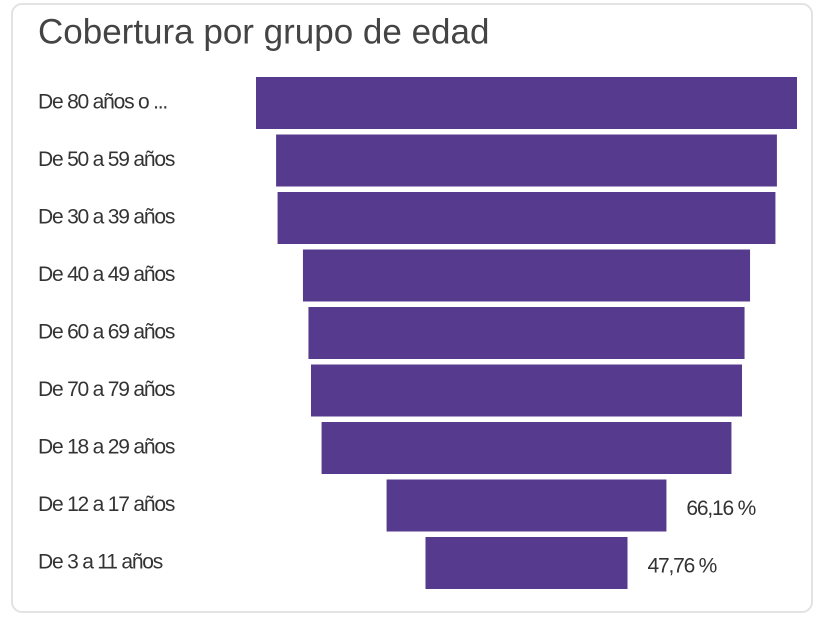 Image resolution: width=814 pixels, height=619 pixels. What do you see at coordinates (100, 562) in the screenshot?
I see `category-label: De 3 a 11 años` at bounding box center [100, 562].